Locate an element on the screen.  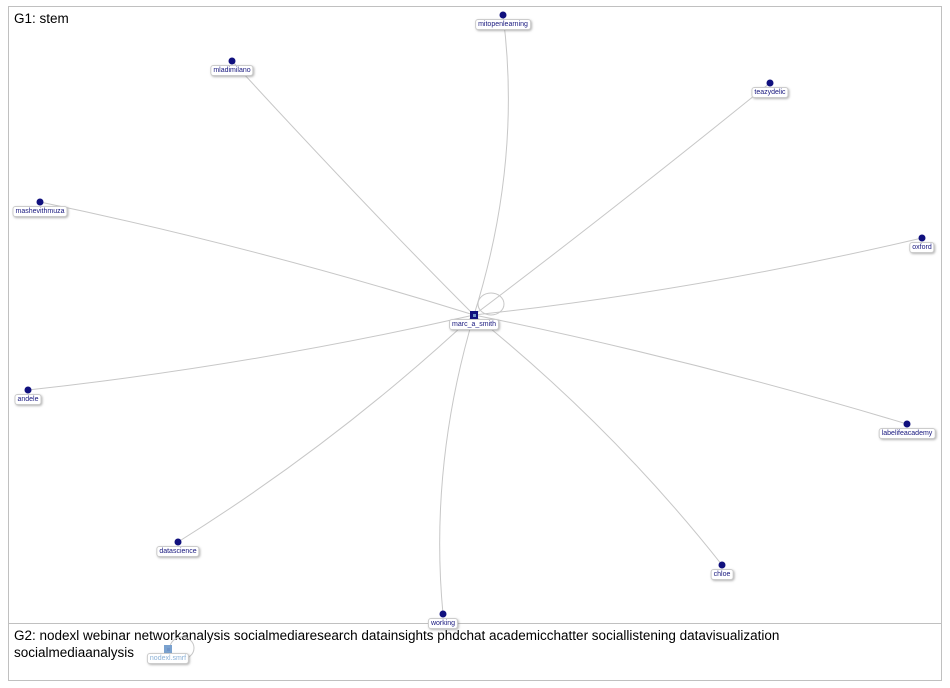
vertex-working is located at coordinates (443, 614).